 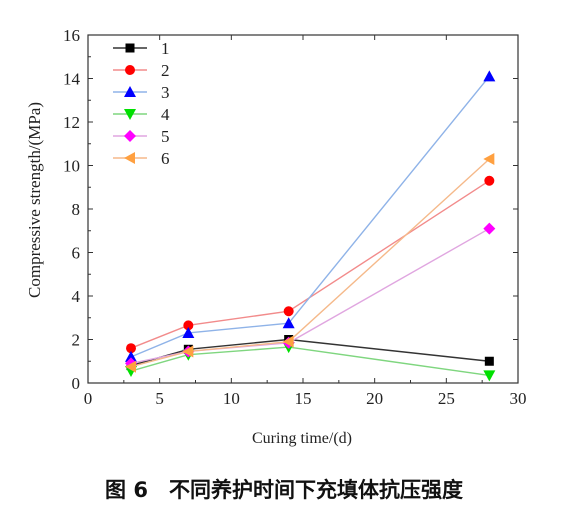 I want to click on legend-label: 3, so click(x=165, y=92).